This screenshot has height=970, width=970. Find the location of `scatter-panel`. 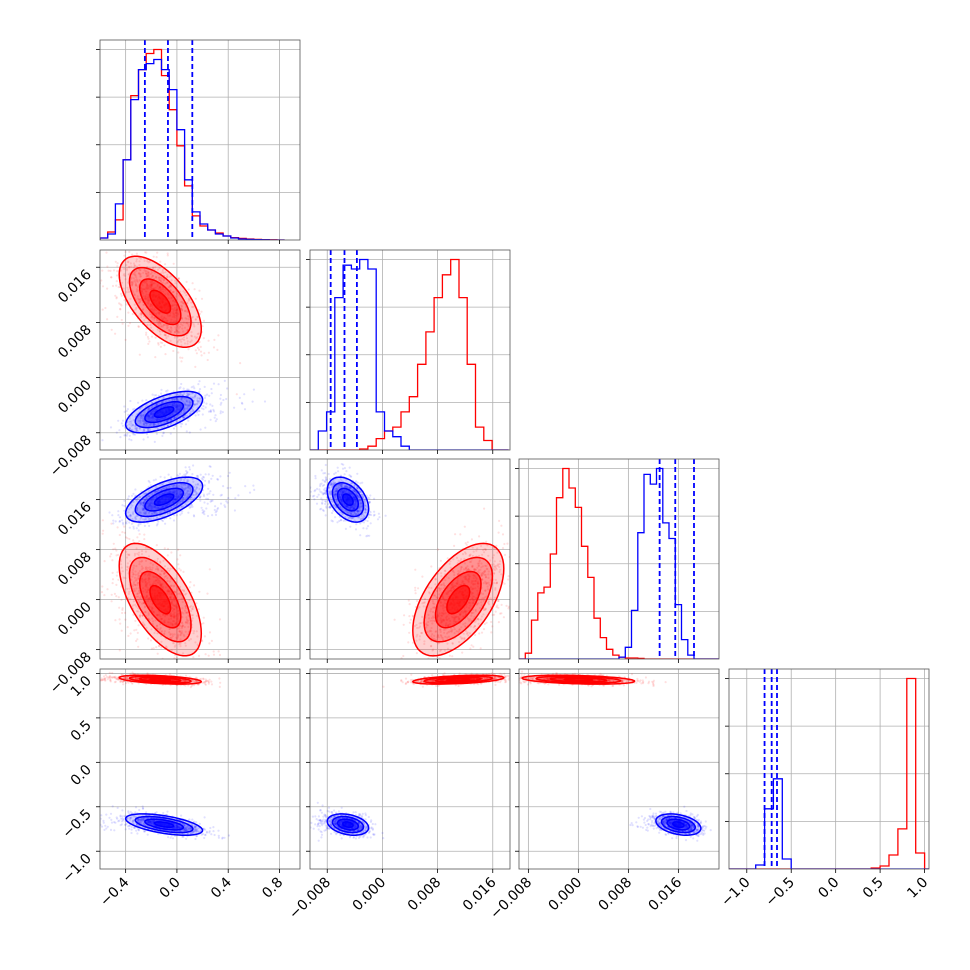

scatter-panel is located at coordinates (408, 560).